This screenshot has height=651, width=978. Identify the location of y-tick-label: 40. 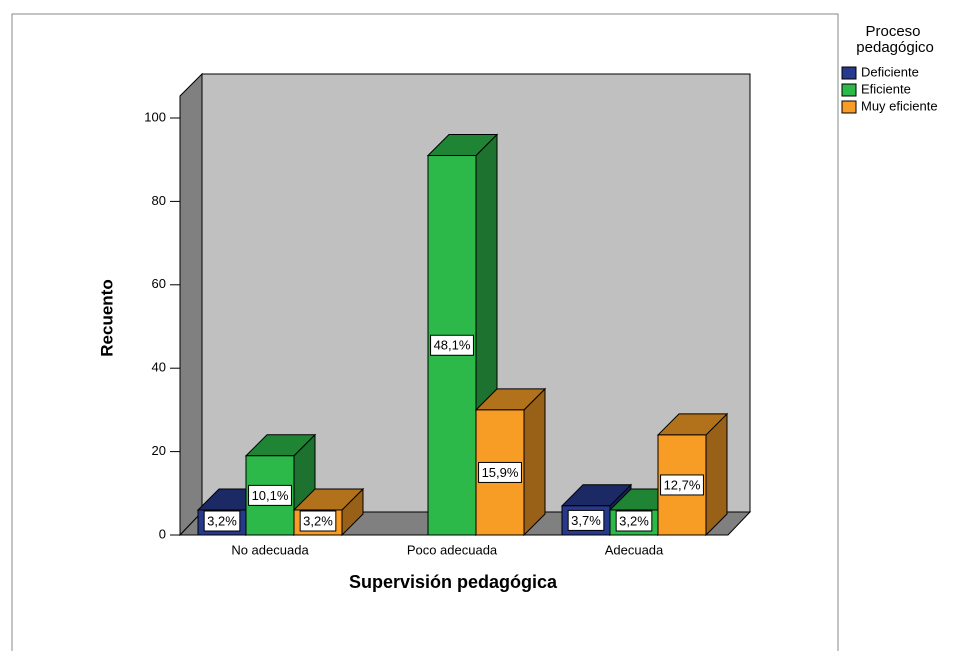
(159, 367).